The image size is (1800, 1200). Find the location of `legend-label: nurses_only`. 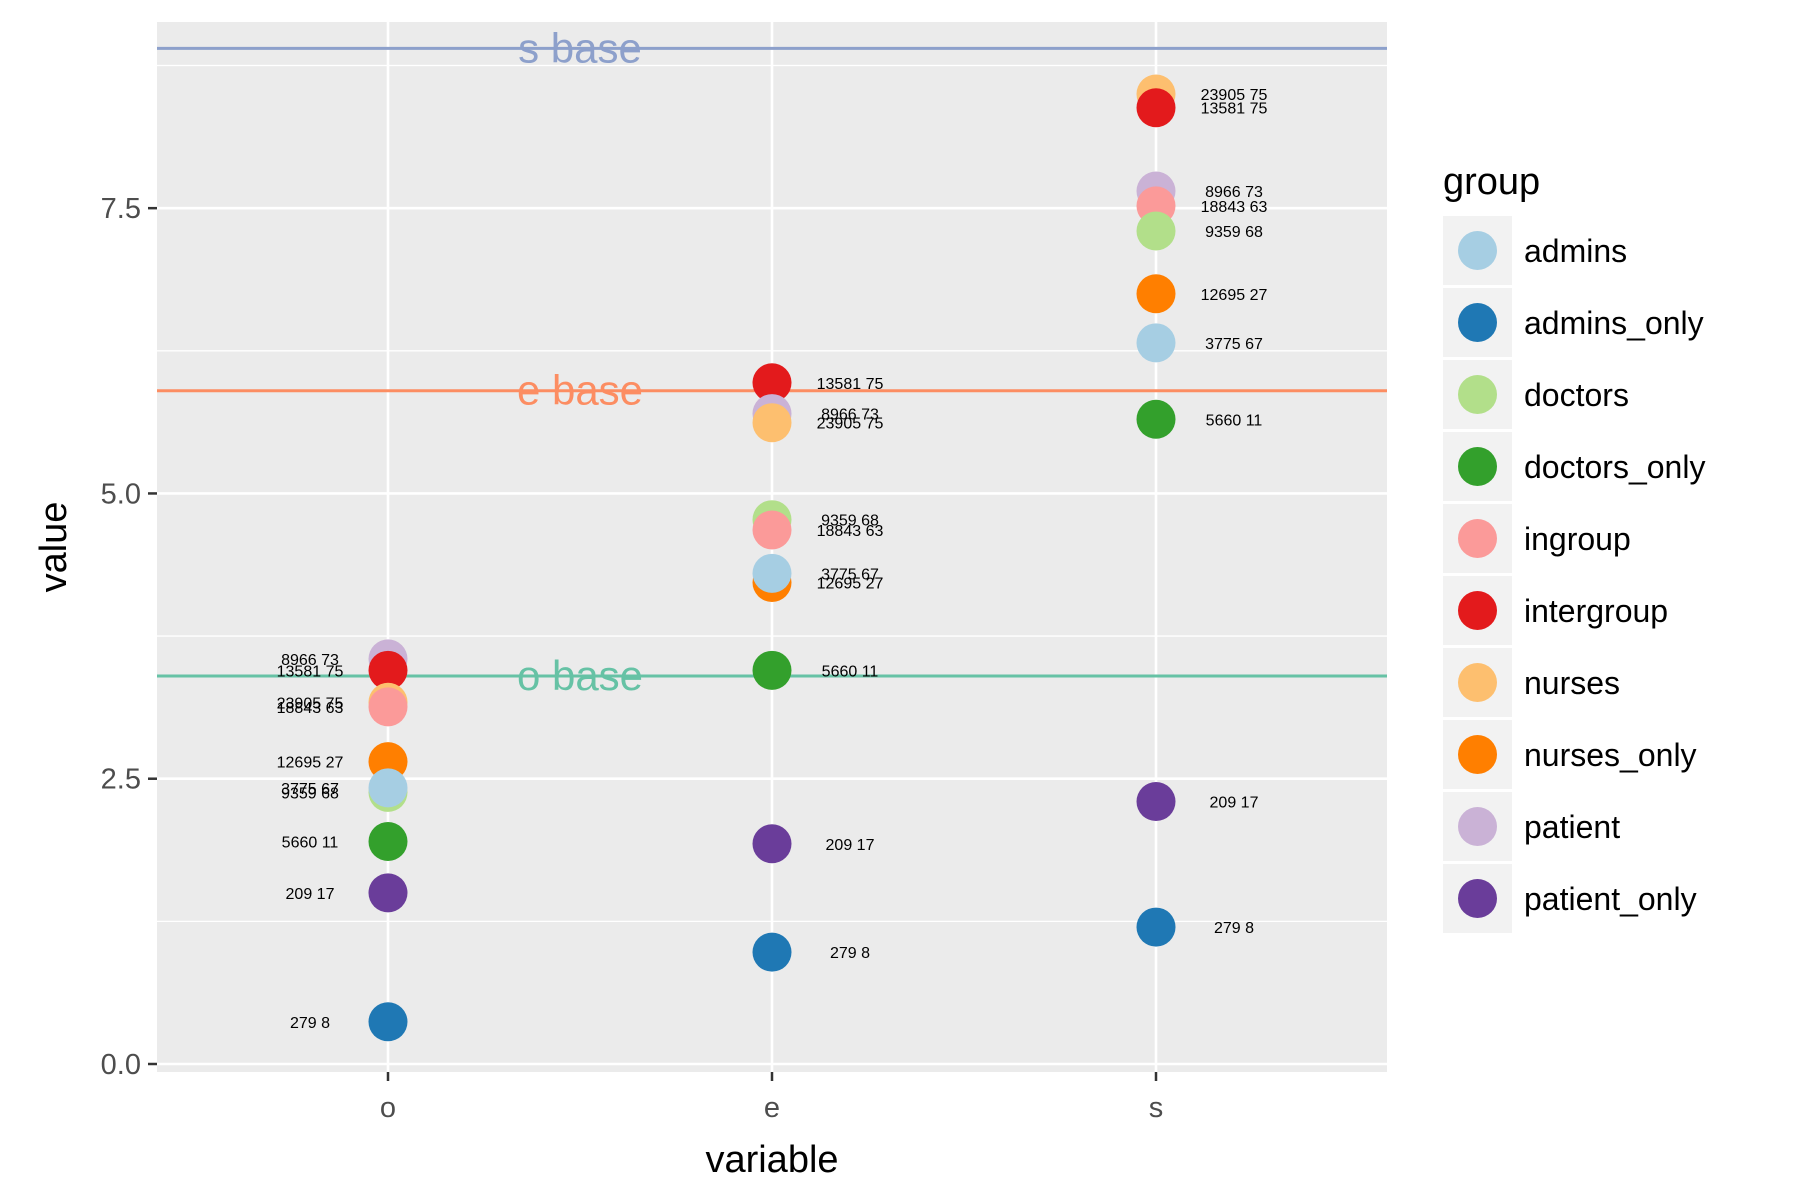

legend-label: nurses_only is located at coordinates (1610, 755).